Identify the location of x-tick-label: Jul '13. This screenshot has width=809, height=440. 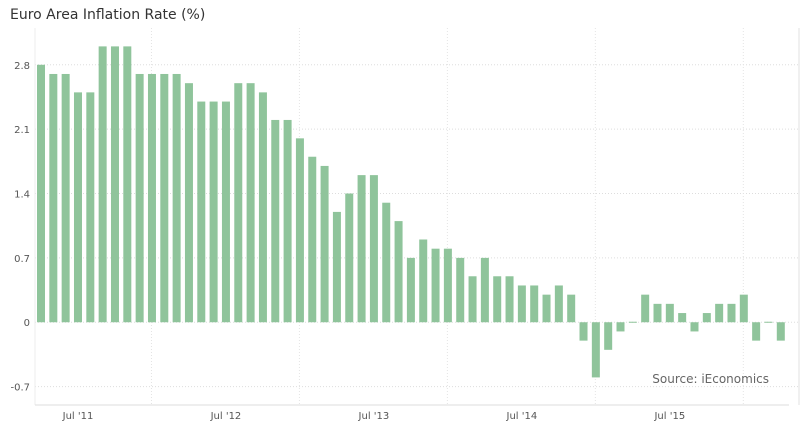
(374, 416).